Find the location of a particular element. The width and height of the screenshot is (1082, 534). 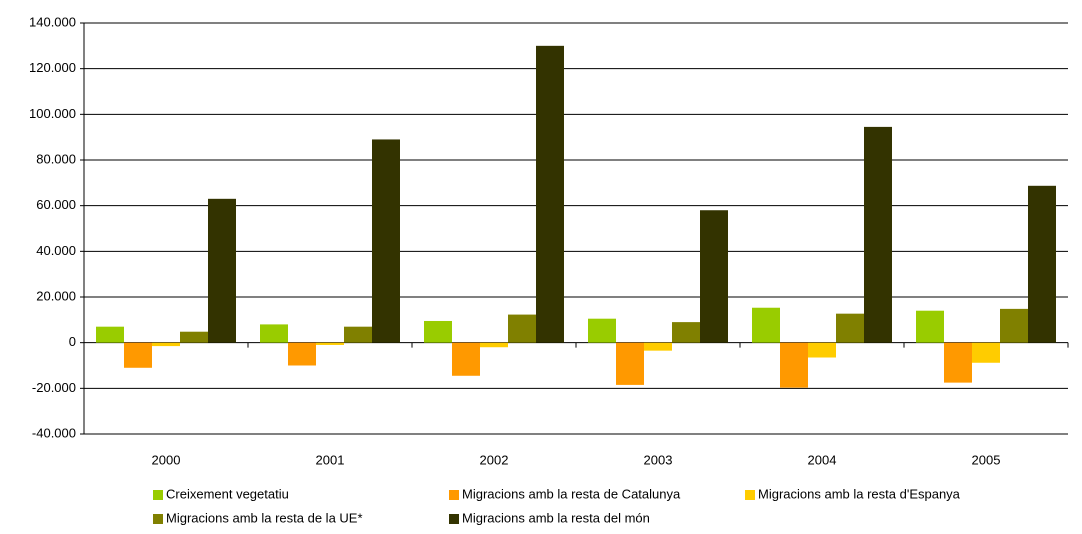

y-tick-label: 0 is located at coordinates (72, 341).